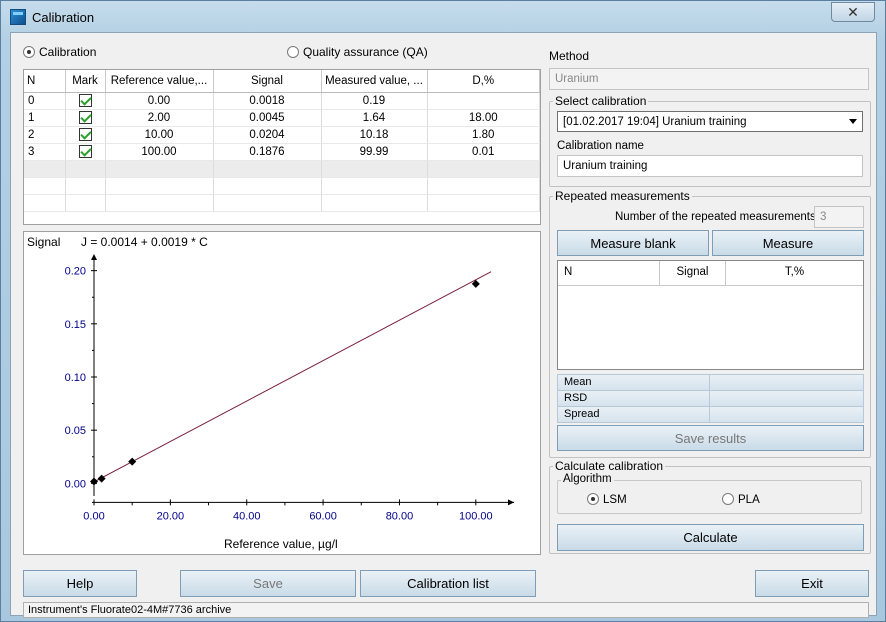 The height and width of the screenshot is (622, 886). Describe the element at coordinates (749, 500) in the screenshot. I see `pla-radio-label: PLA` at that location.